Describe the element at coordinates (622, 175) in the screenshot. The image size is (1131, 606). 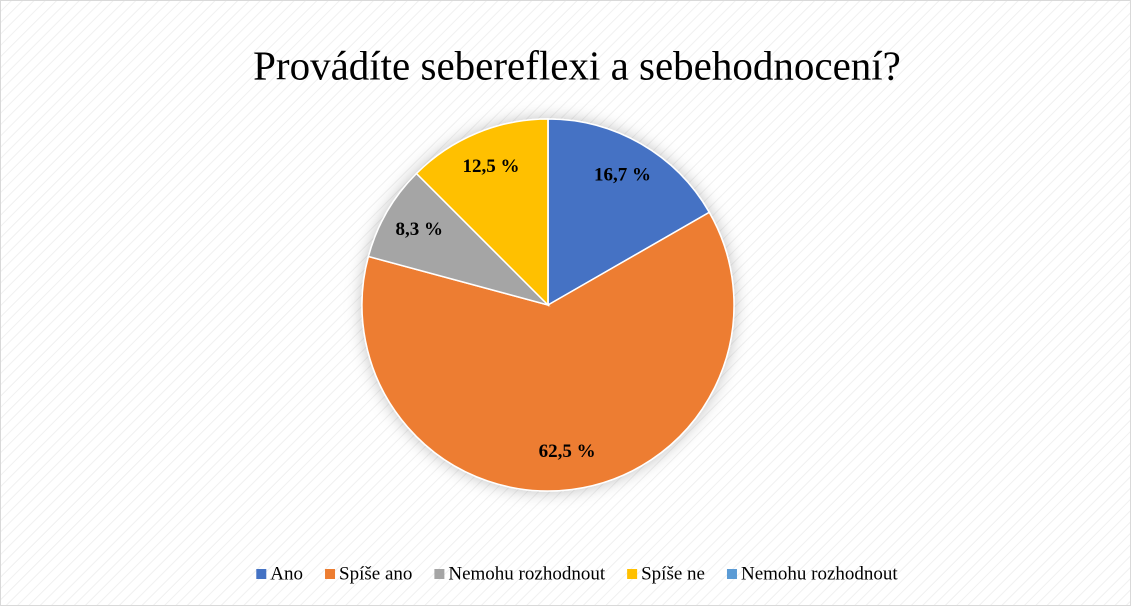
I see `data-label: 16,7 %` at that location.